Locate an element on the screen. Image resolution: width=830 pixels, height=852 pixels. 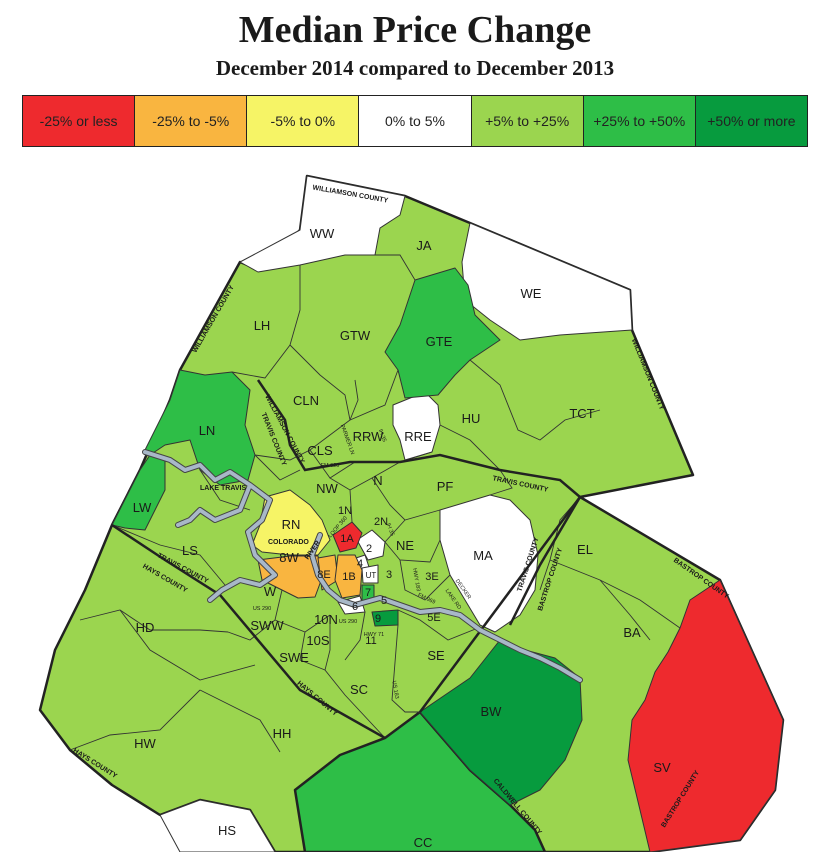
label-us290-e: US 290 is located at coordinates (348, 622).